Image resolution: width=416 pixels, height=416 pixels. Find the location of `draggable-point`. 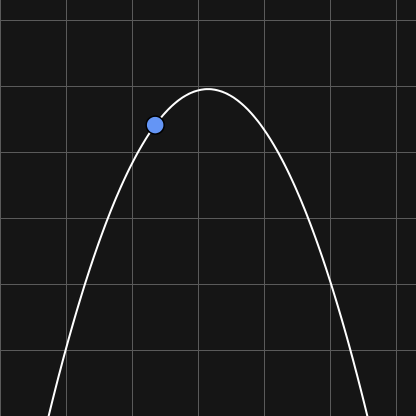

draggable-point is located at coordinates (155, 125).